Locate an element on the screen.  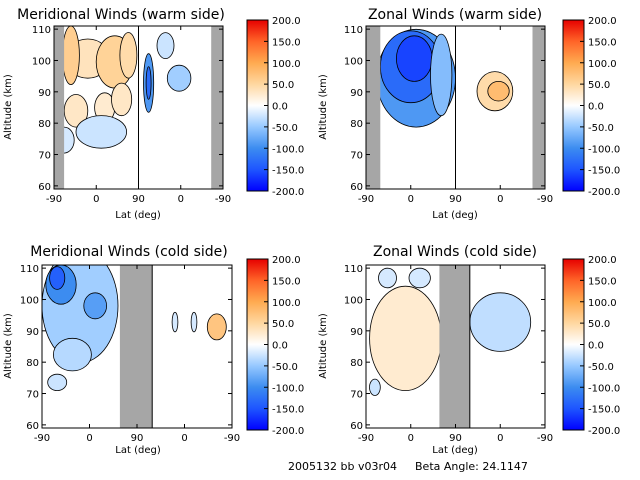
colorbar-tick-label: -200.0 is located at coordinates (288, 431).